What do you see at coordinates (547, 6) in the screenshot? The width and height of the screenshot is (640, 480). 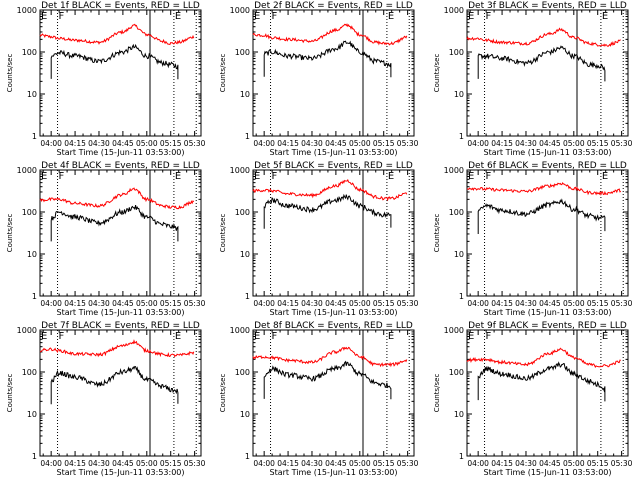 I see `panel-title: Det 3f BLACK = Events, RED = LLD` at bounding box center [547, 6].